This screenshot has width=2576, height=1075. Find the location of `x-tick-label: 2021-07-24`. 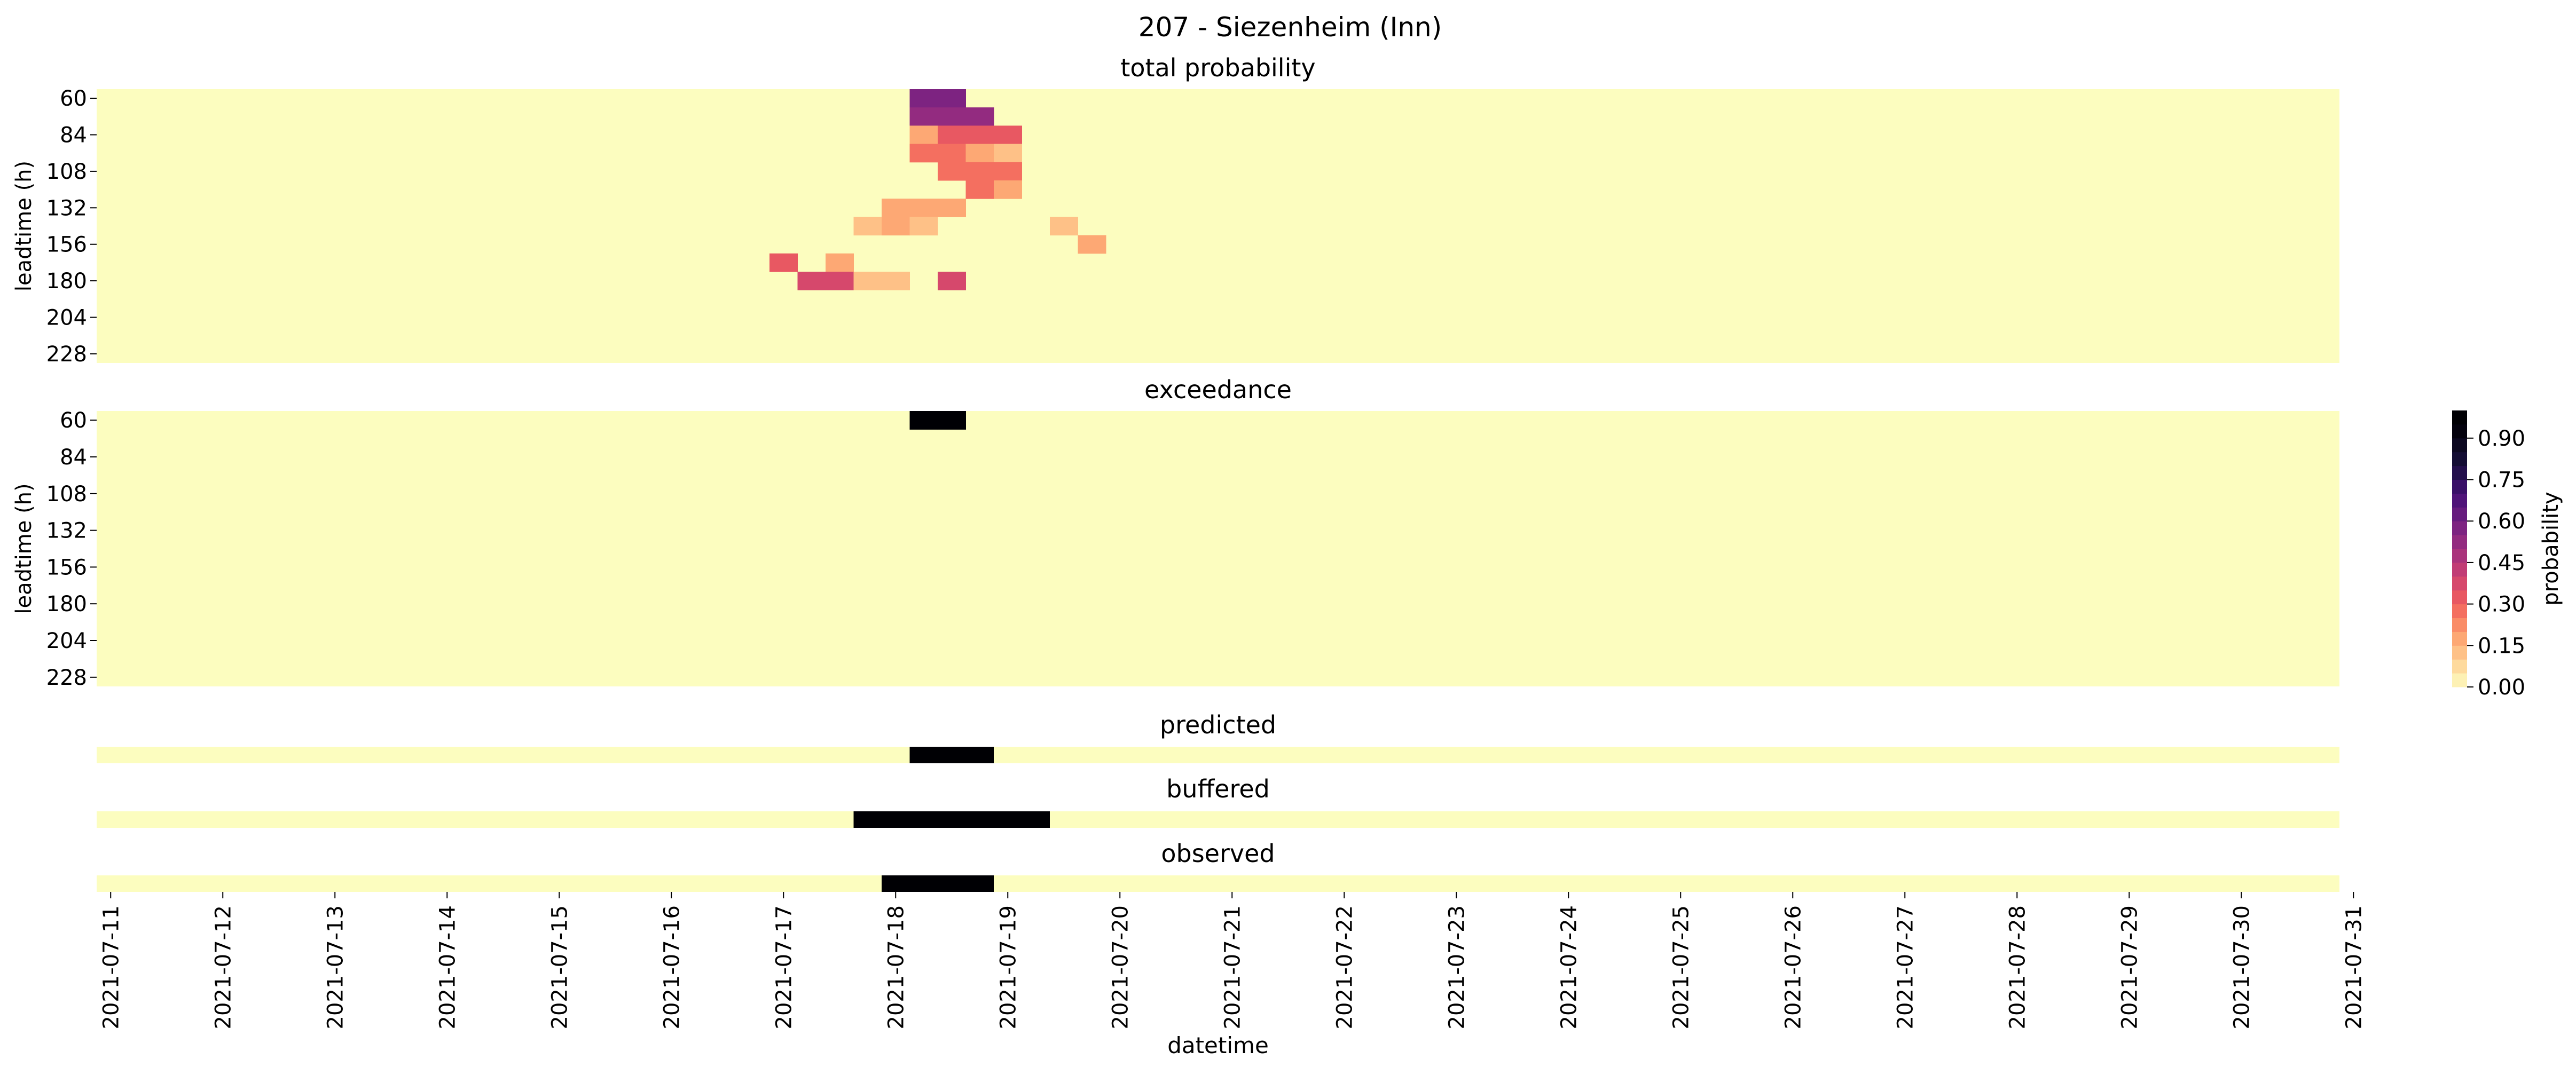

x-tick-label: 2021-07-24 is located at coordinates (1569, 967).